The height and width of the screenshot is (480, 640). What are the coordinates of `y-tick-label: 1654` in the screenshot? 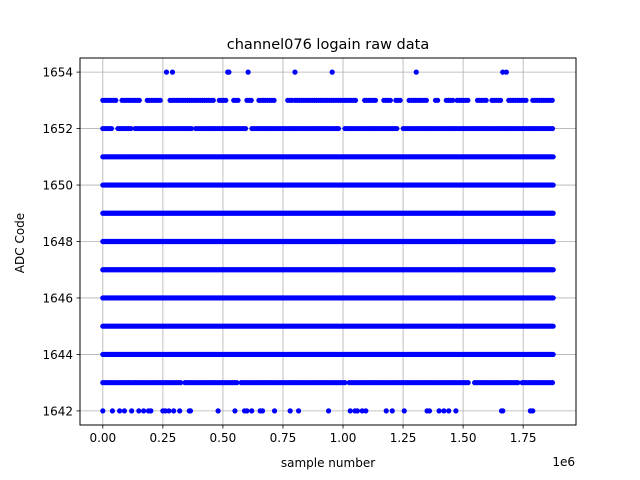 It's located at (57, 73).